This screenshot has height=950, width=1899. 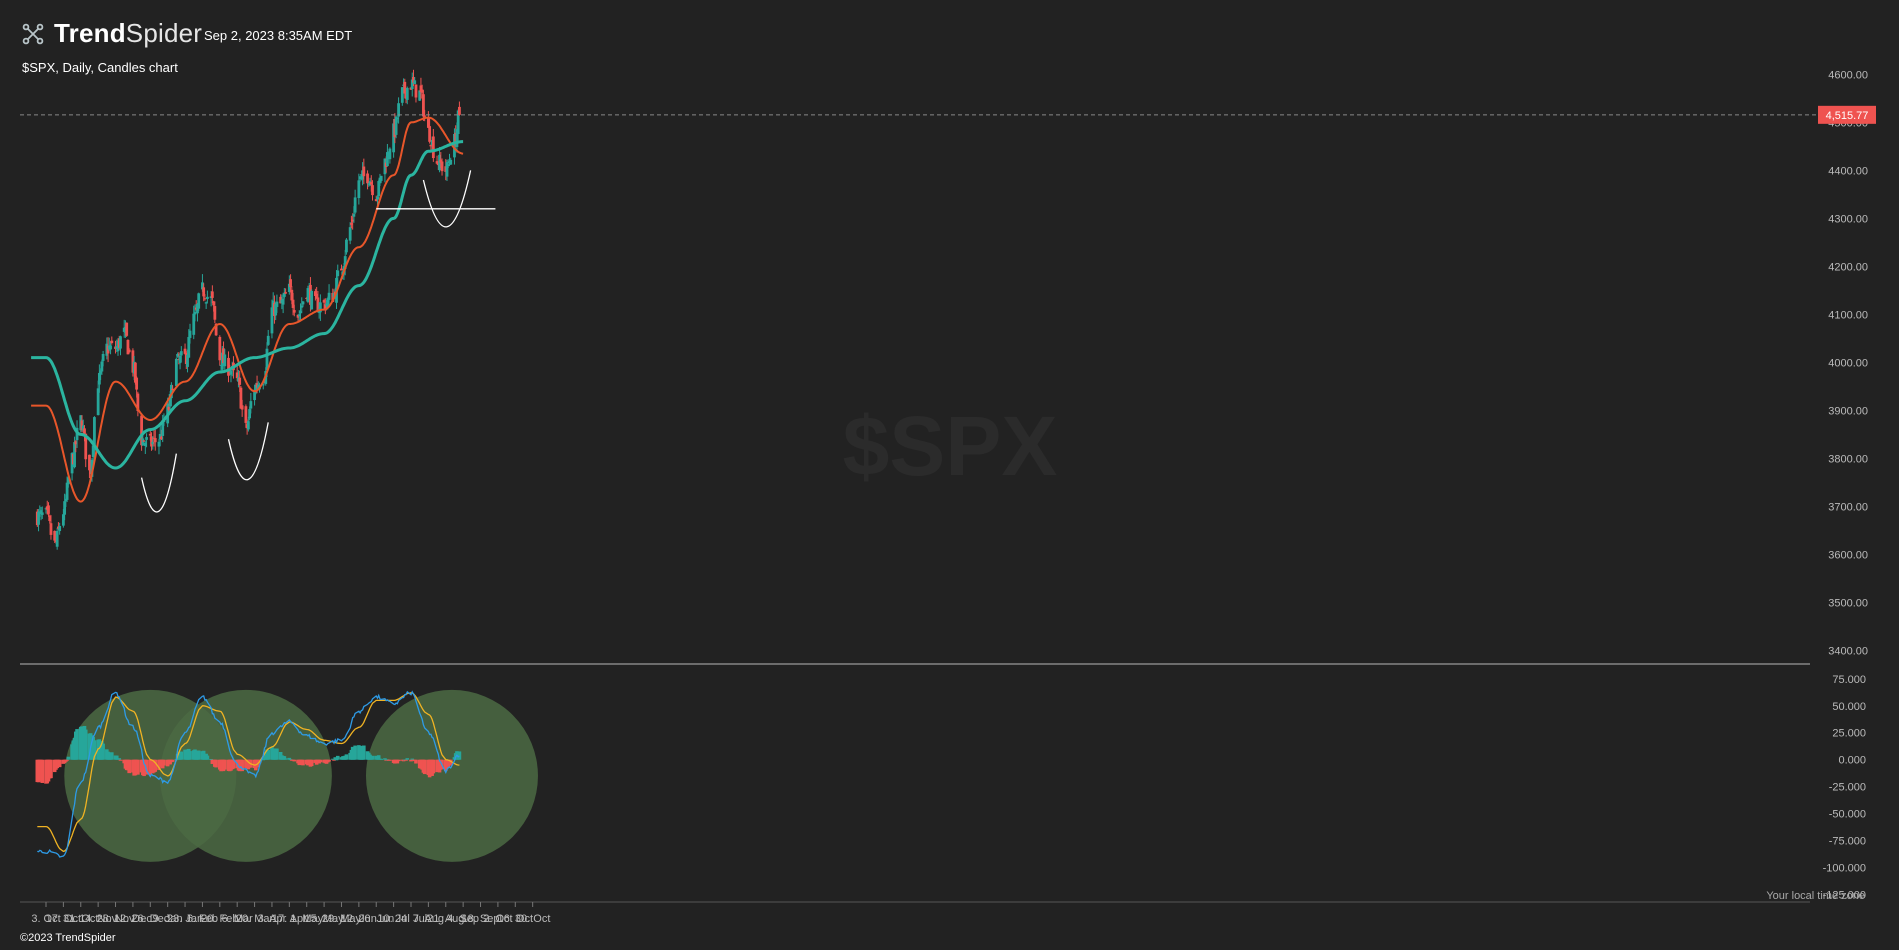 What do you see at coordinates (100, 67) in the screenshot?
I see `chart-subtitle: $SPX, Daily, Candles chart` at bounding box center [100, 67].